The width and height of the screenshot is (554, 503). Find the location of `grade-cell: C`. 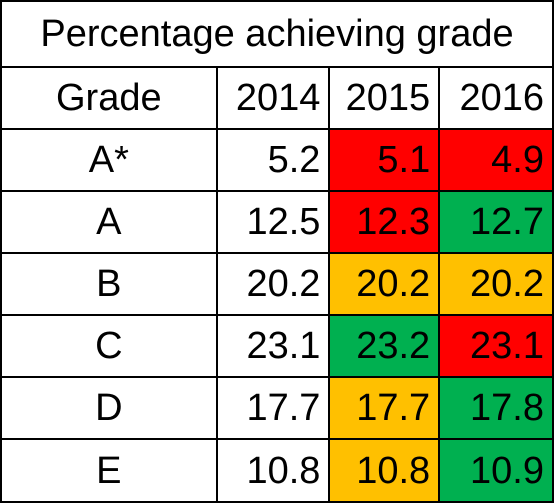

grade-cell: C is located at coordinates (109, 346).